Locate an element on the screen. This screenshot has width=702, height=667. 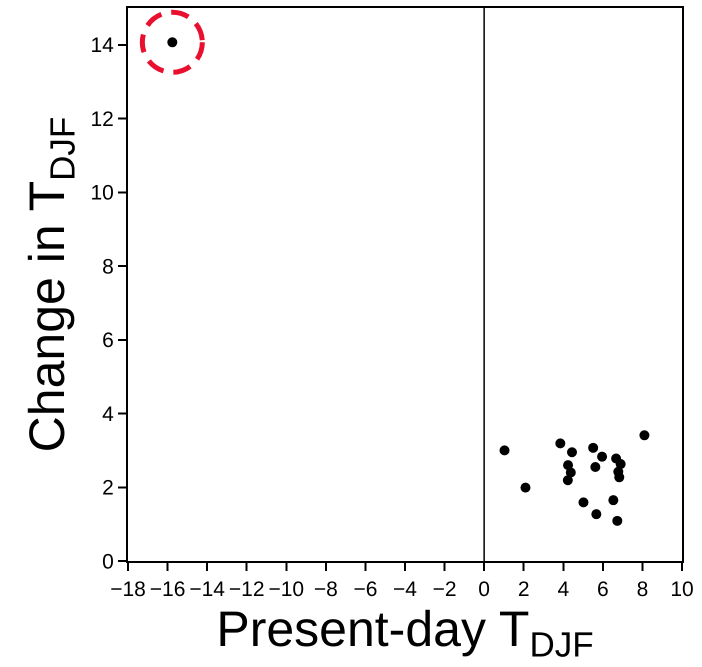
y-tick-label: 10 is located at coordinates (102, 193).